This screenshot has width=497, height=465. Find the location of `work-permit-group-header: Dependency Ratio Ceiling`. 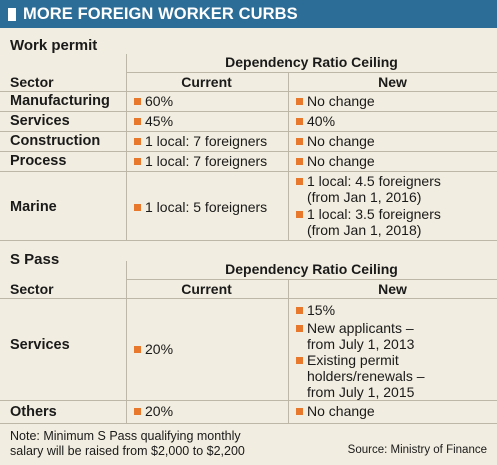

work-permit-group-header: Dependency Ratio Ceiling is located at coordinates (311, 62).